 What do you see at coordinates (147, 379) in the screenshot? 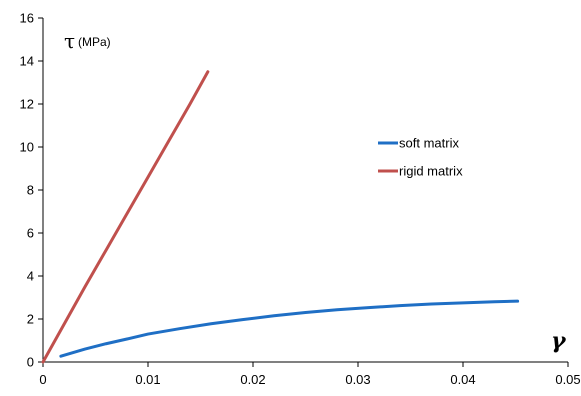
I see `x-tick-label: 0.01` at bounding box center [147, 379].